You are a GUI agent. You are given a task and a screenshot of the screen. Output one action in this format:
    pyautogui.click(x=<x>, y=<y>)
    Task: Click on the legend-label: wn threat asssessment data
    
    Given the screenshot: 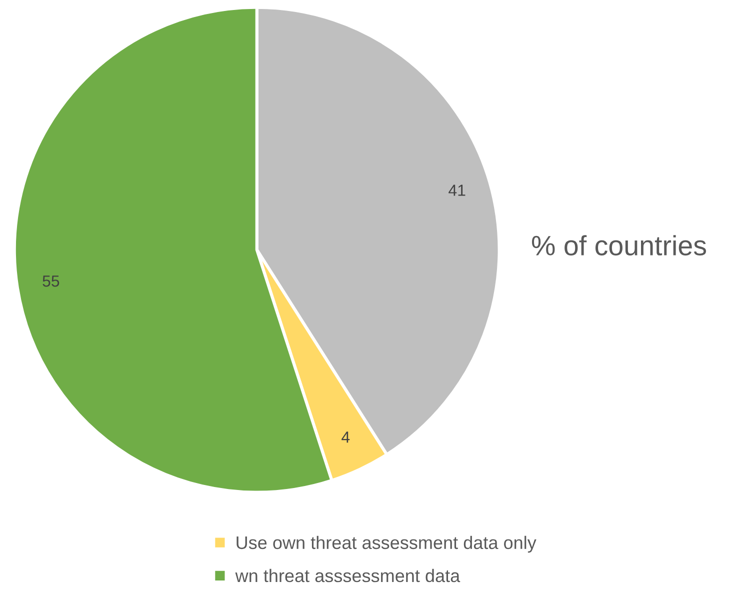 What is the action you would take?
    pyautogui.click(x=347, y=575)
    